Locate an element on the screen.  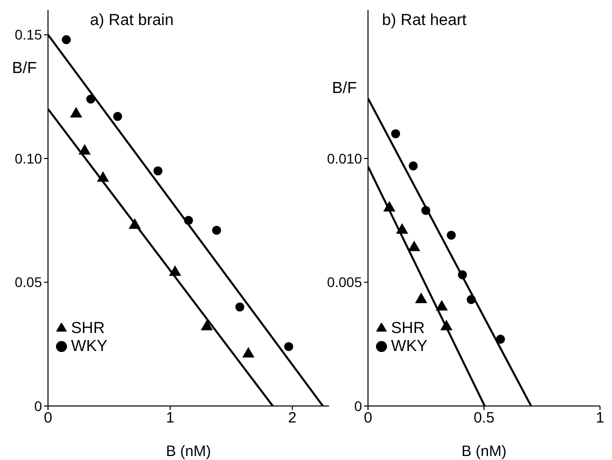
y-tick-label: 0.15 is located at coordinates (28, 34).